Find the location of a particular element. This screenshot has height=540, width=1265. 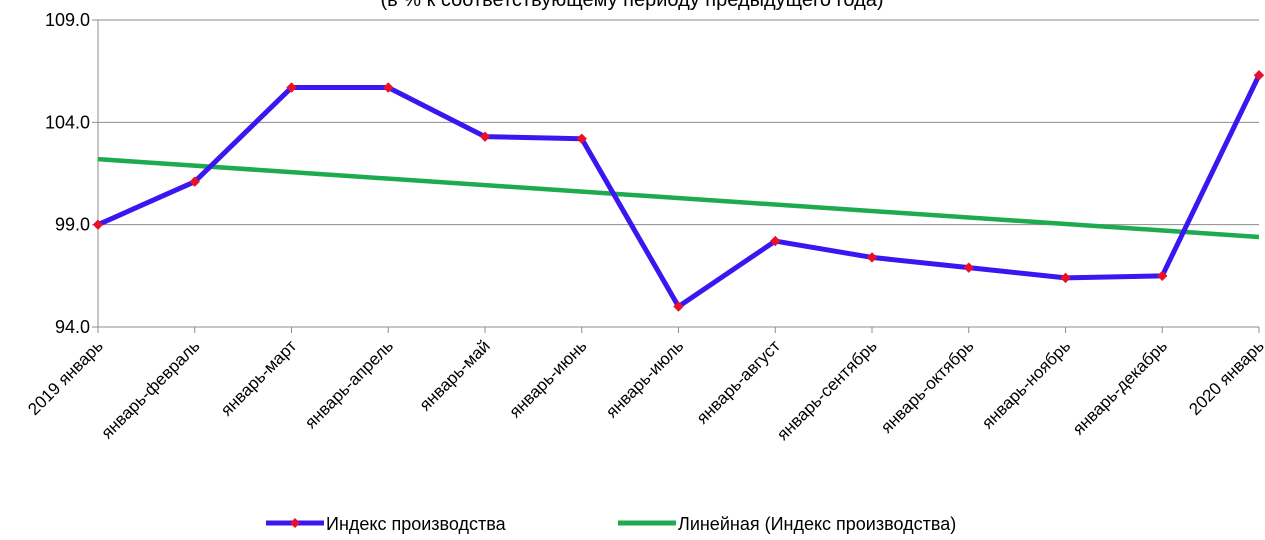

legend-item-production-index: Индекс производства is located at coordinates (386, 524).